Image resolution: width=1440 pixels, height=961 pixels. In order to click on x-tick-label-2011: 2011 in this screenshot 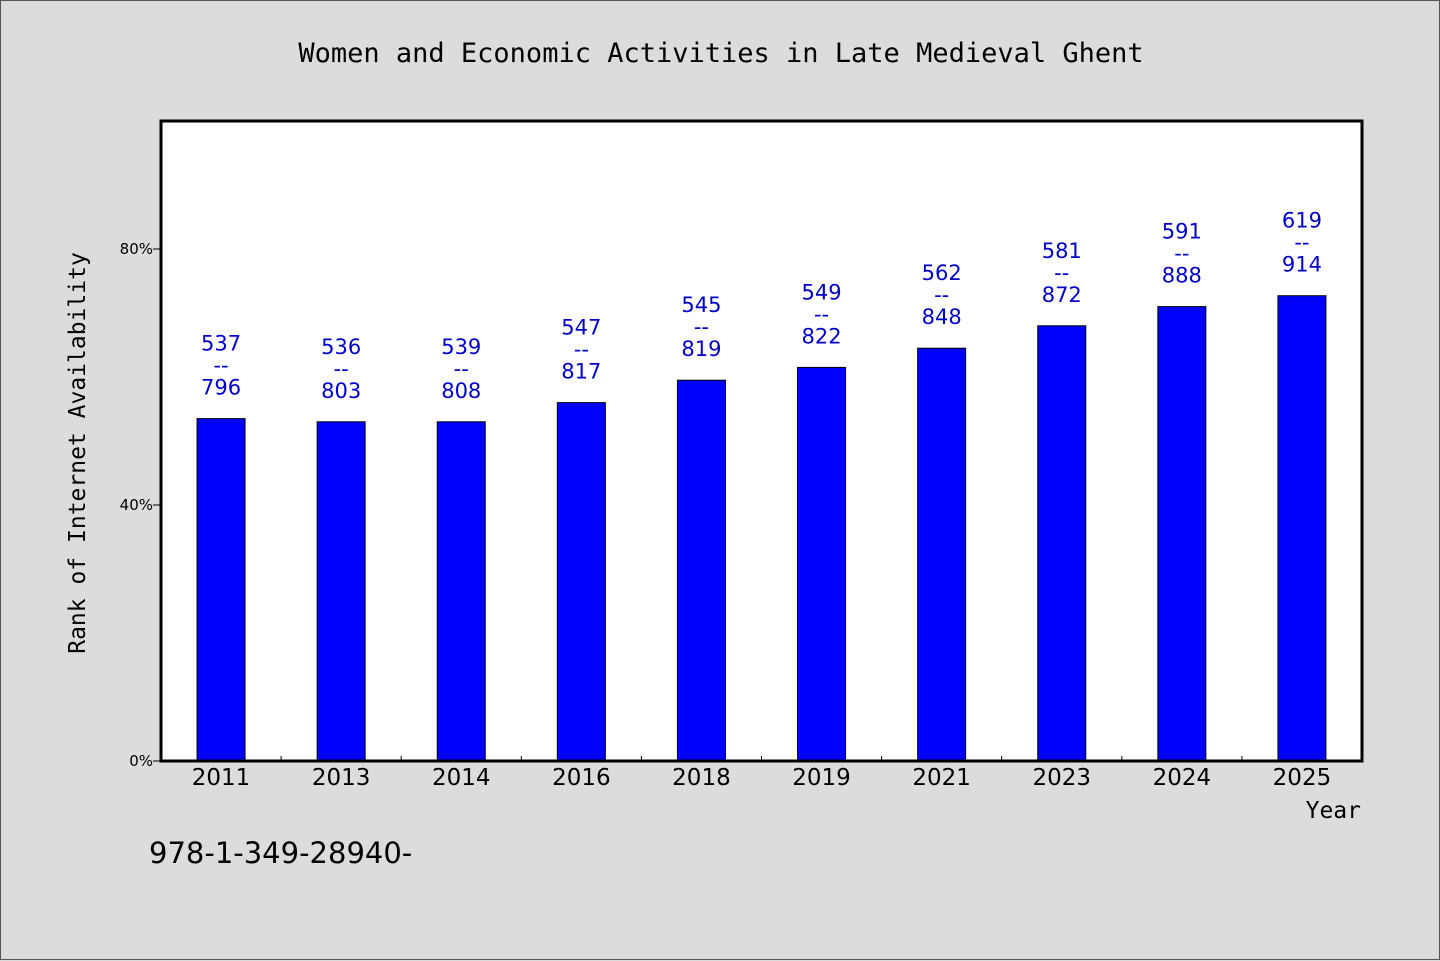, I will do `click(221, 778)`.